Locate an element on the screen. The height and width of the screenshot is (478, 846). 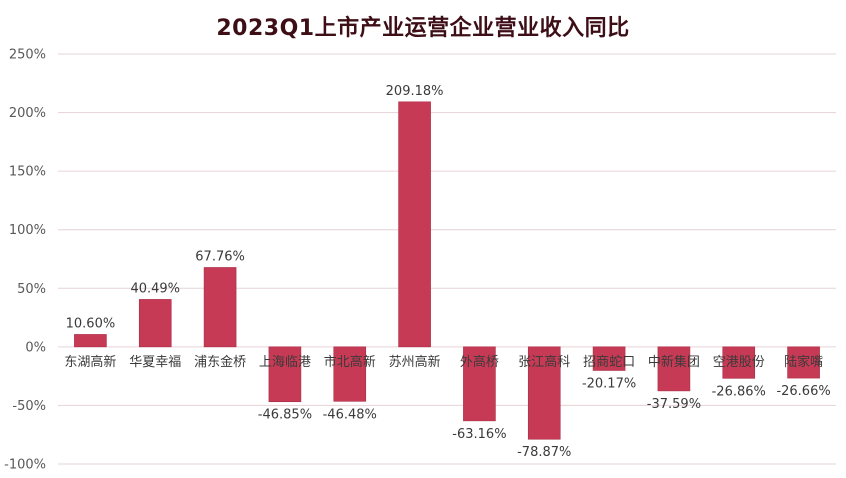
data-label: 10.60% is located at coordinates (91, 323).